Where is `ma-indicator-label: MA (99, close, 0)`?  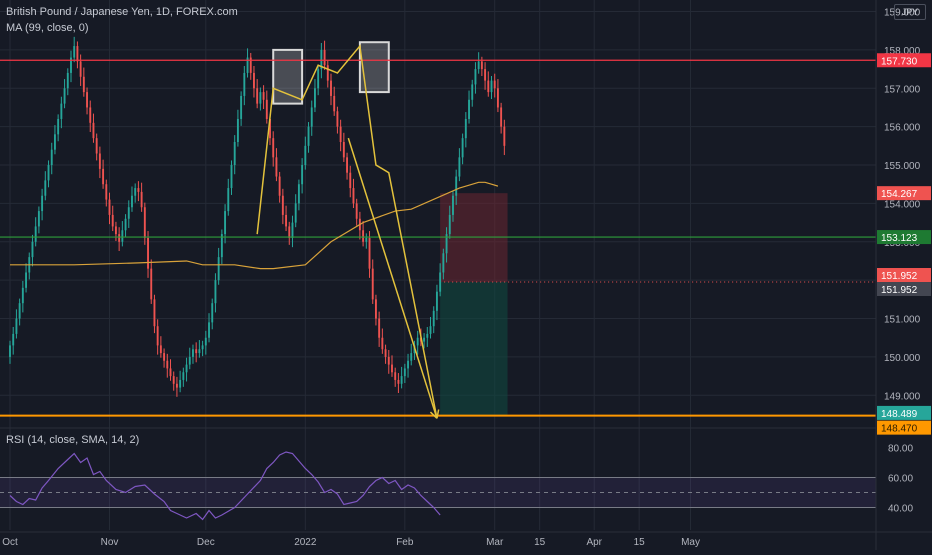 ma-indicator-label: MA (99, close, 0) is located at coordinates (47, 28).